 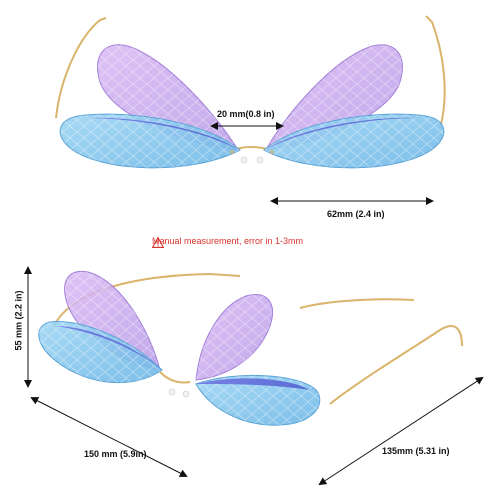 I want to click on lens-width-label: 62mm (2.4 in), so click(x=356, y=214).